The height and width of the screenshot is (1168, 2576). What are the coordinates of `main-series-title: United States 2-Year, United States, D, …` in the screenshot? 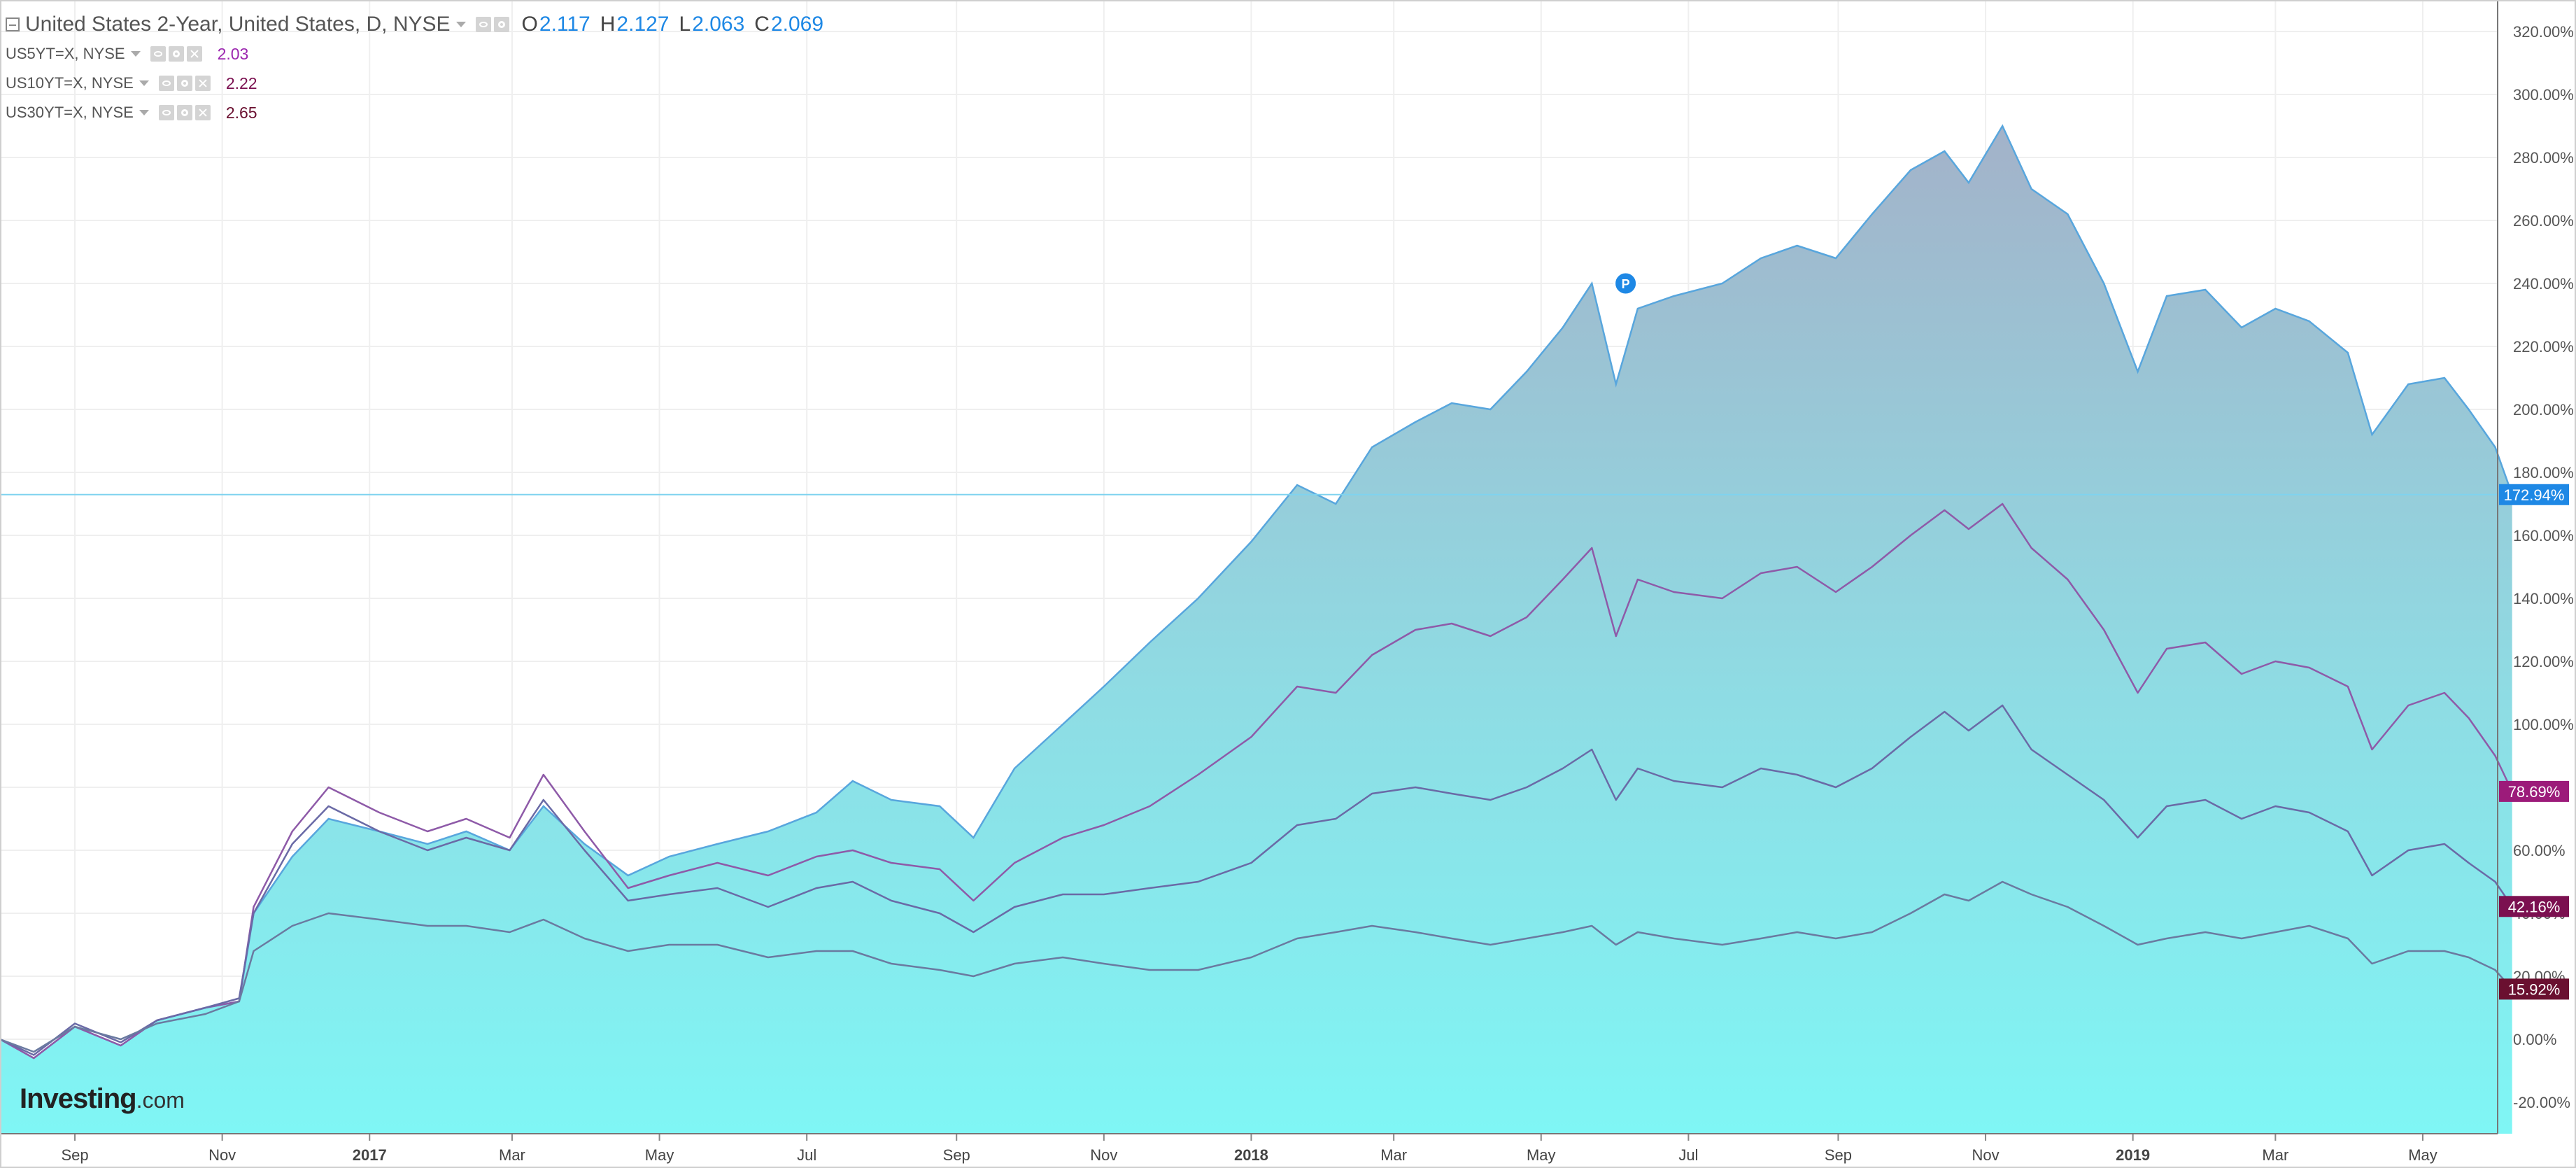 It's located at (238, 24).